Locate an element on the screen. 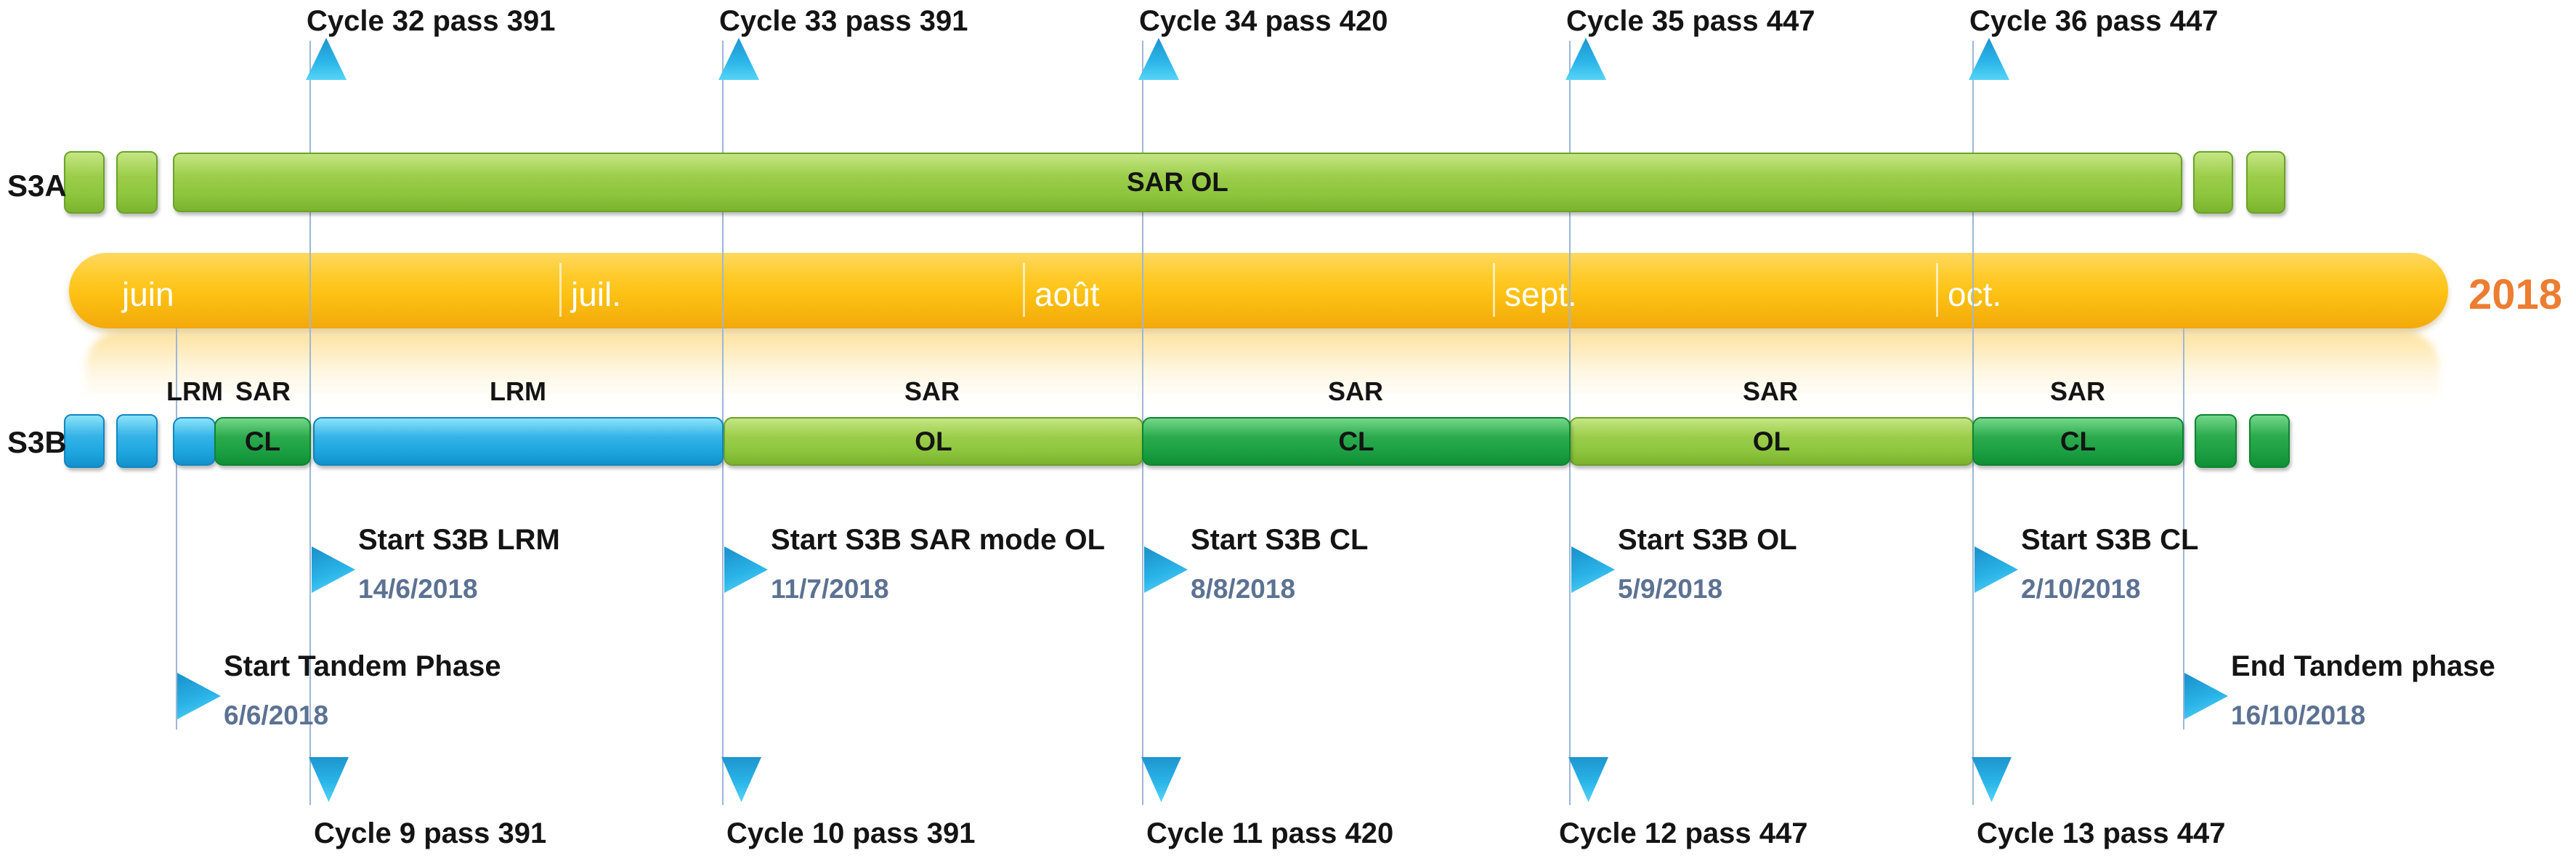 The image size is (2576, 861). month-label-aout: août is located at coordinates (1067, 294).